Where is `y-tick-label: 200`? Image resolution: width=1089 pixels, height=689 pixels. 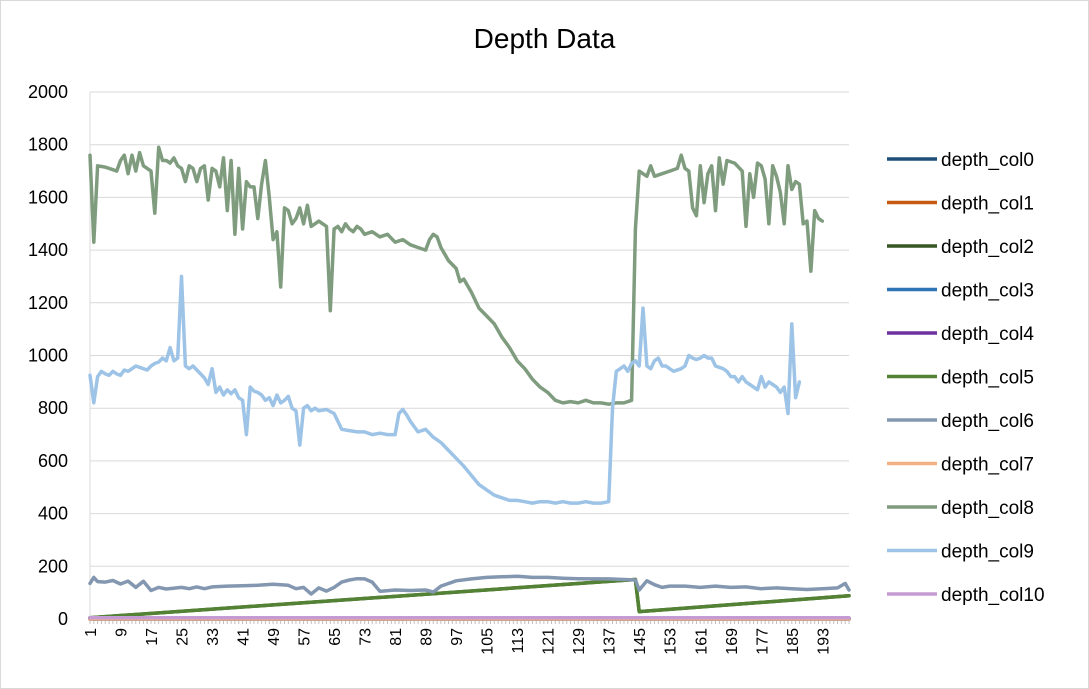 y-tick-label: 200 is located at coordinates (53, 566).